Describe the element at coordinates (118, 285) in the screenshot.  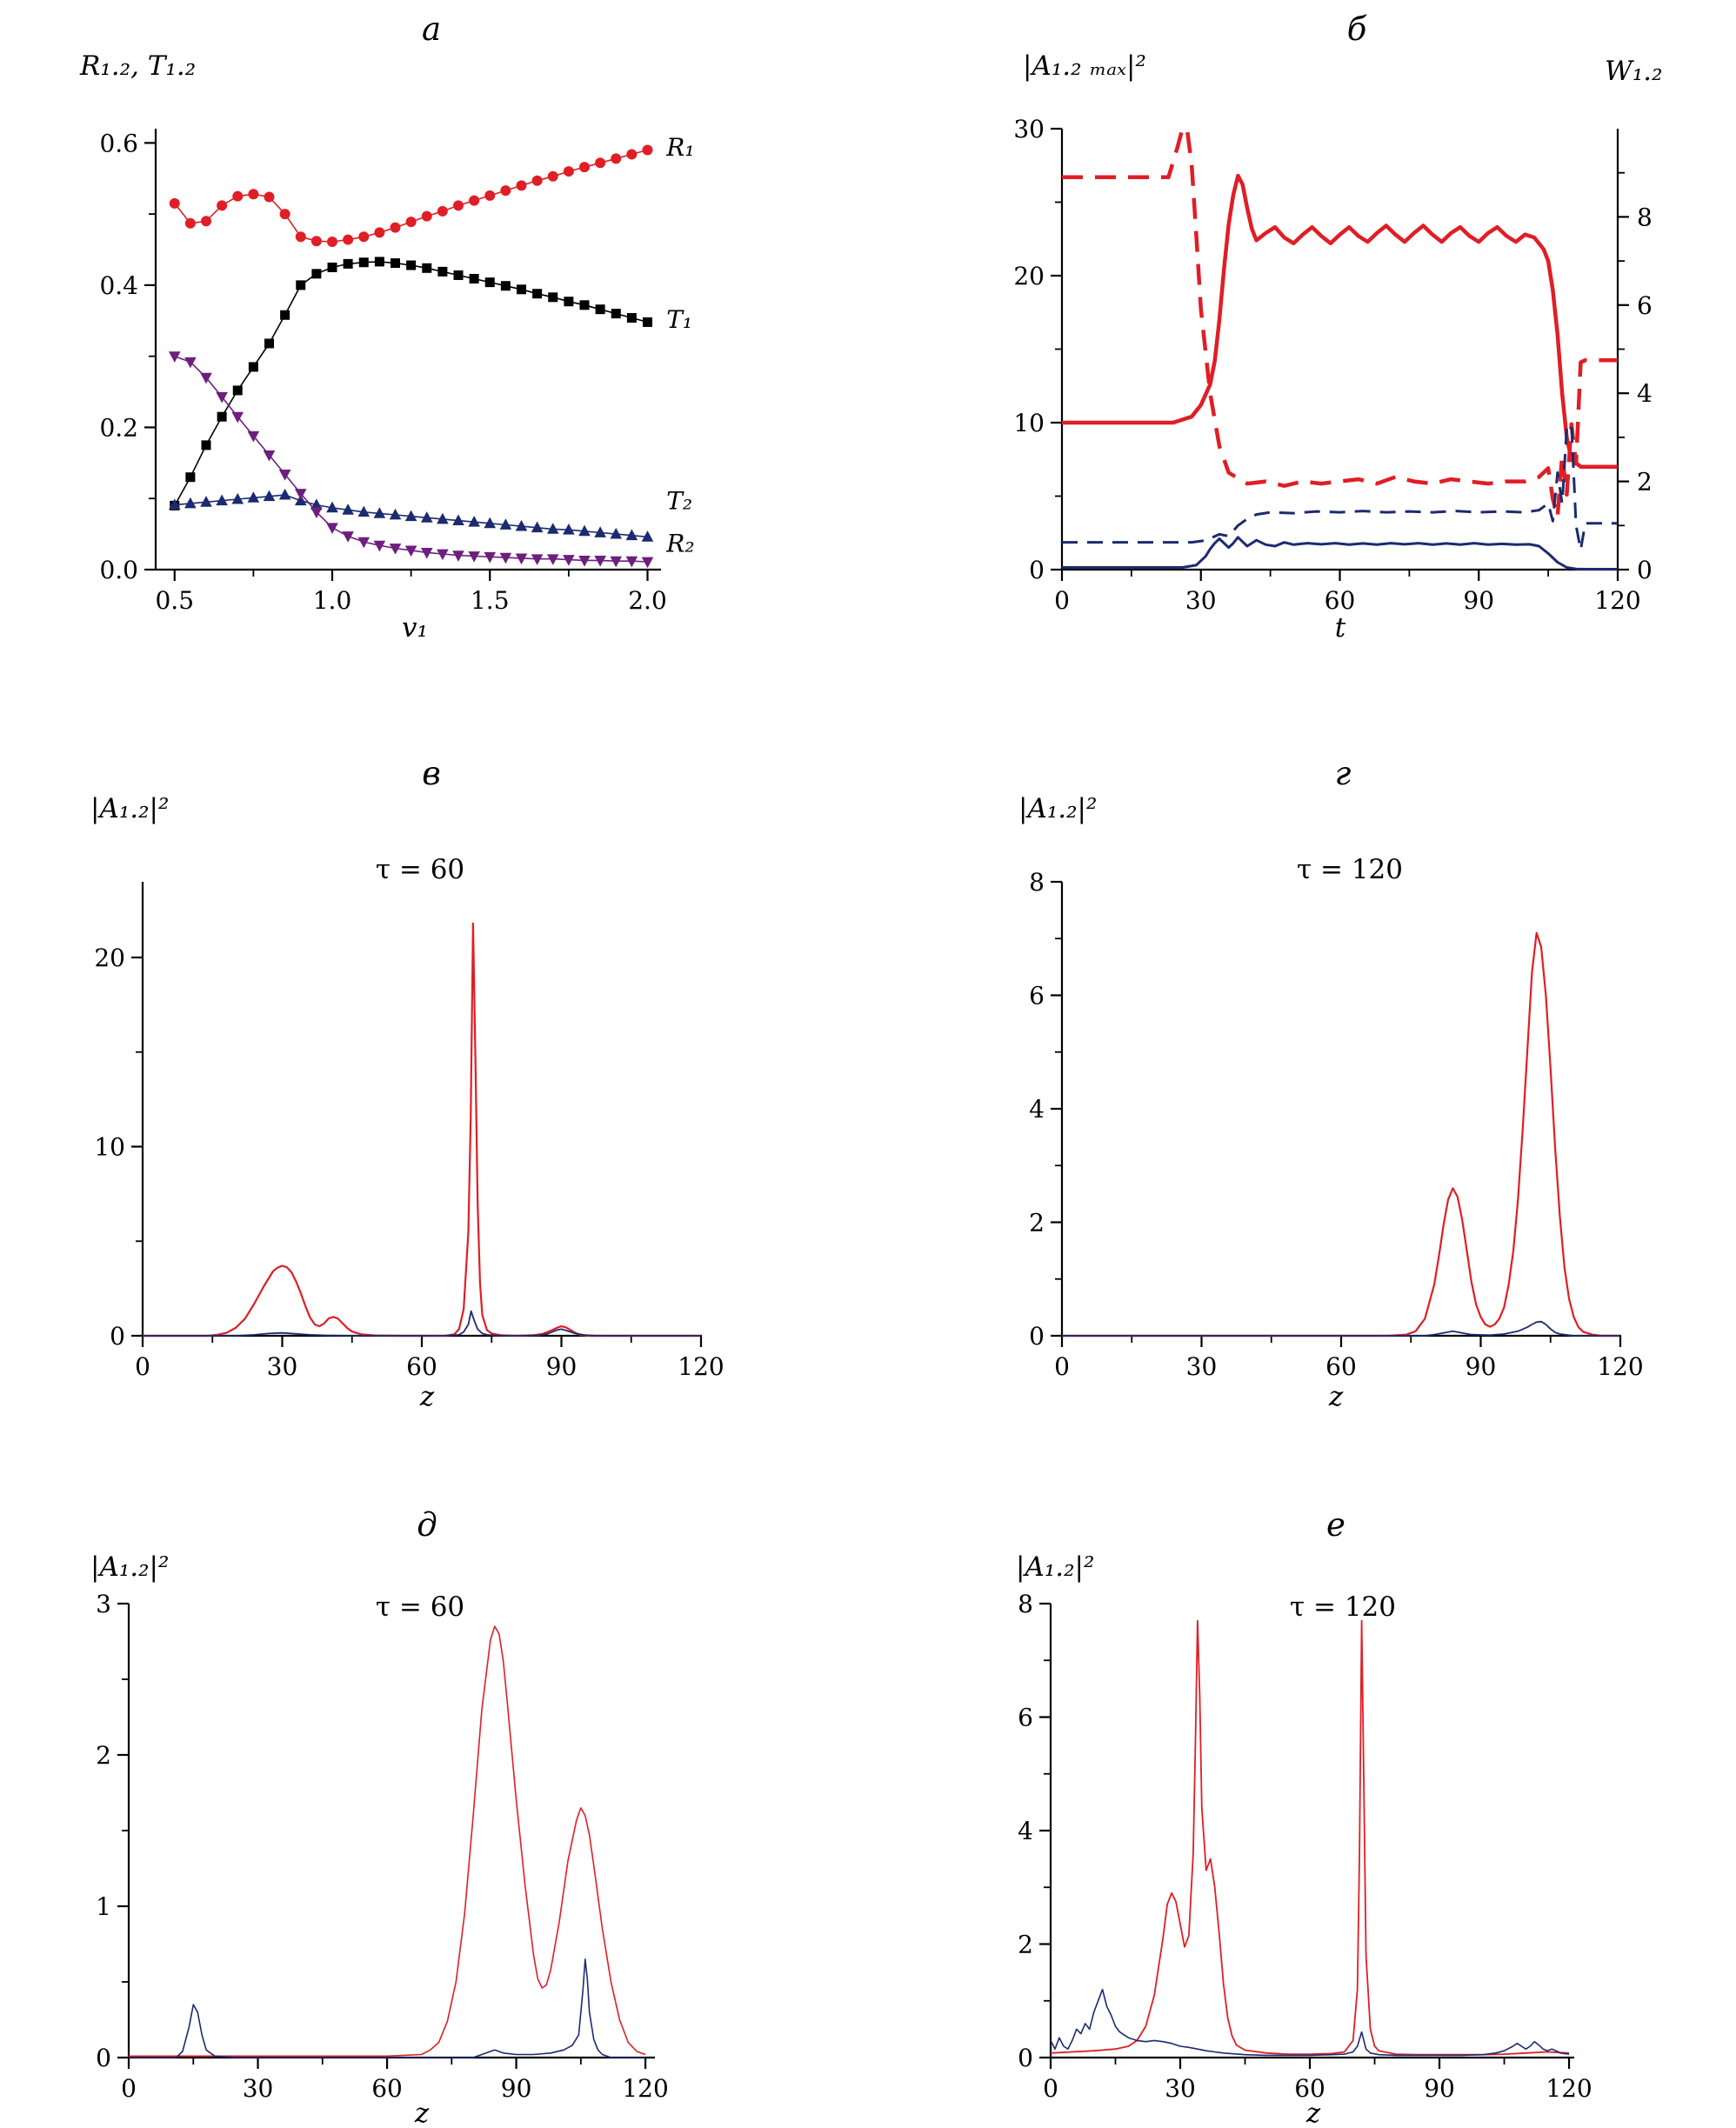
I see `svg-text: 0.4` at that location.